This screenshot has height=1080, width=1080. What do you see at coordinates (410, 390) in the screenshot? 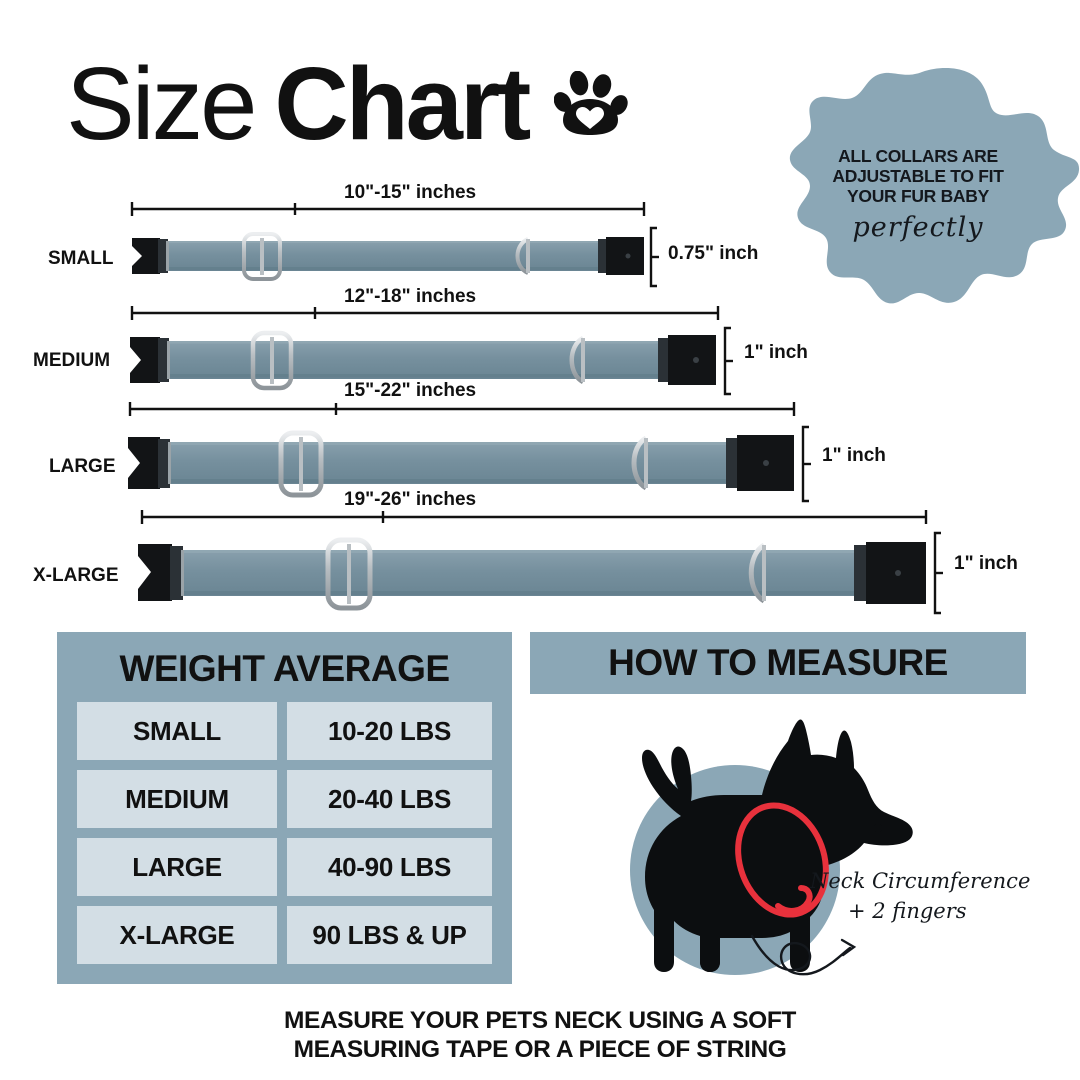
I see `collar-length-label: 15"-22" inches` at bounding box center [410, 390].